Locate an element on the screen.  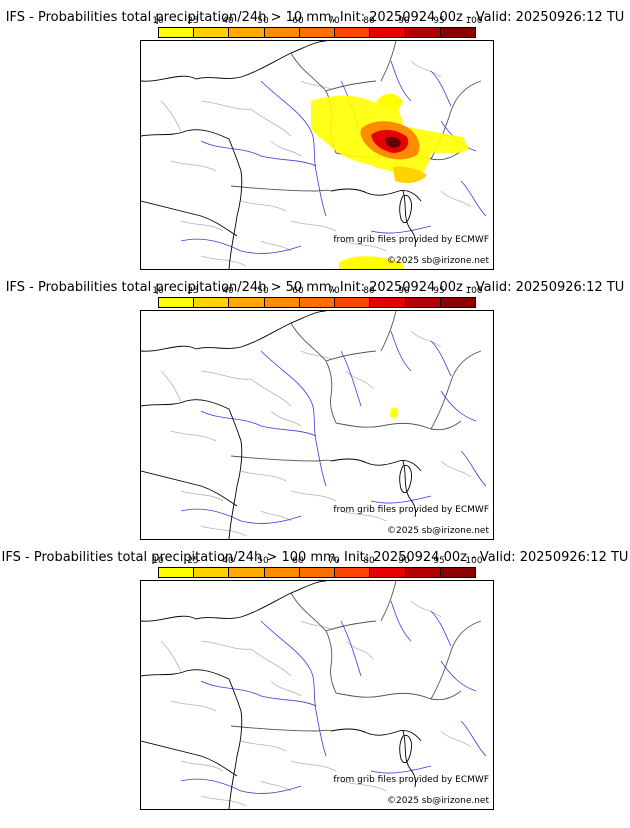
credit-grib: from grib files provided by ECMWF is located at coordinates (411, 780).